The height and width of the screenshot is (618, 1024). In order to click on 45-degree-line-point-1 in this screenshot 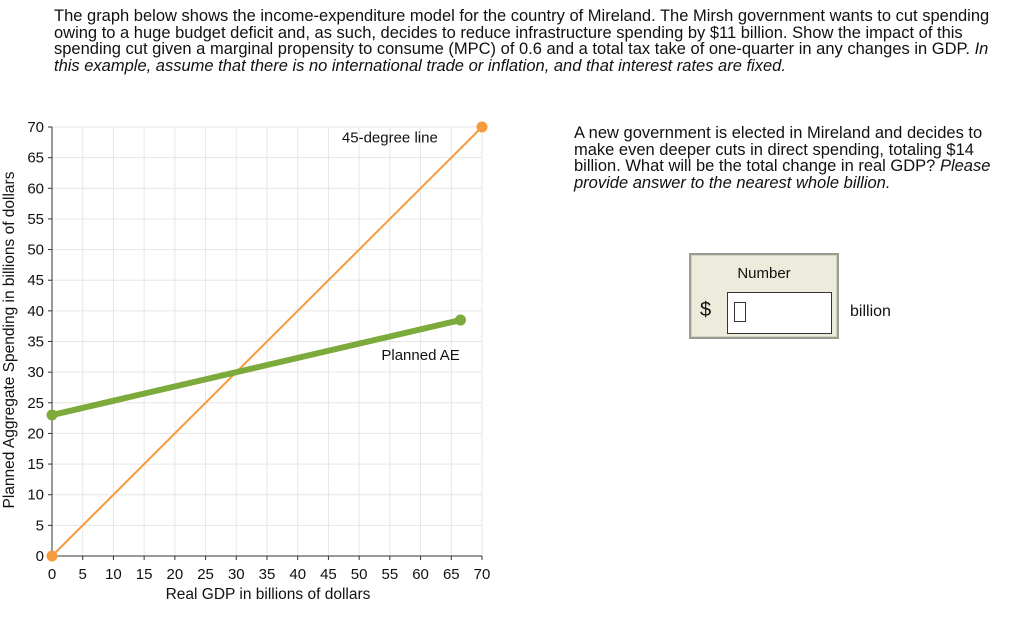, I will do `click(482, 127)`.